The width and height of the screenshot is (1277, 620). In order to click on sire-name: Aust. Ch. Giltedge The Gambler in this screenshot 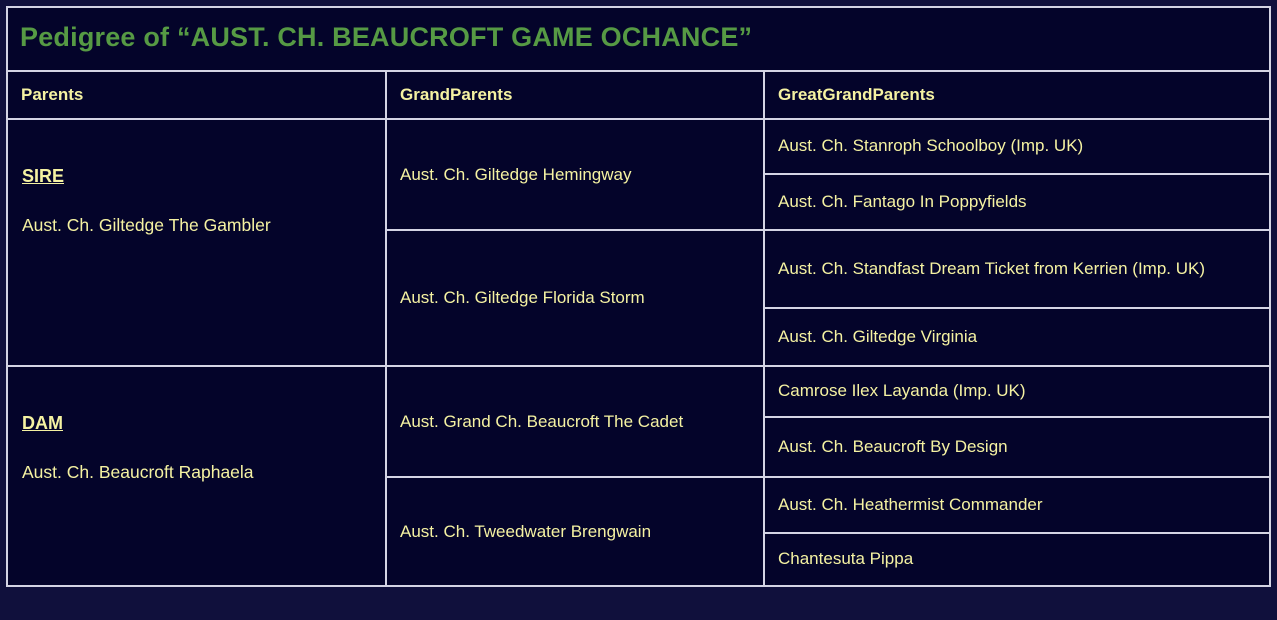, I will do `click(146, 225)`.